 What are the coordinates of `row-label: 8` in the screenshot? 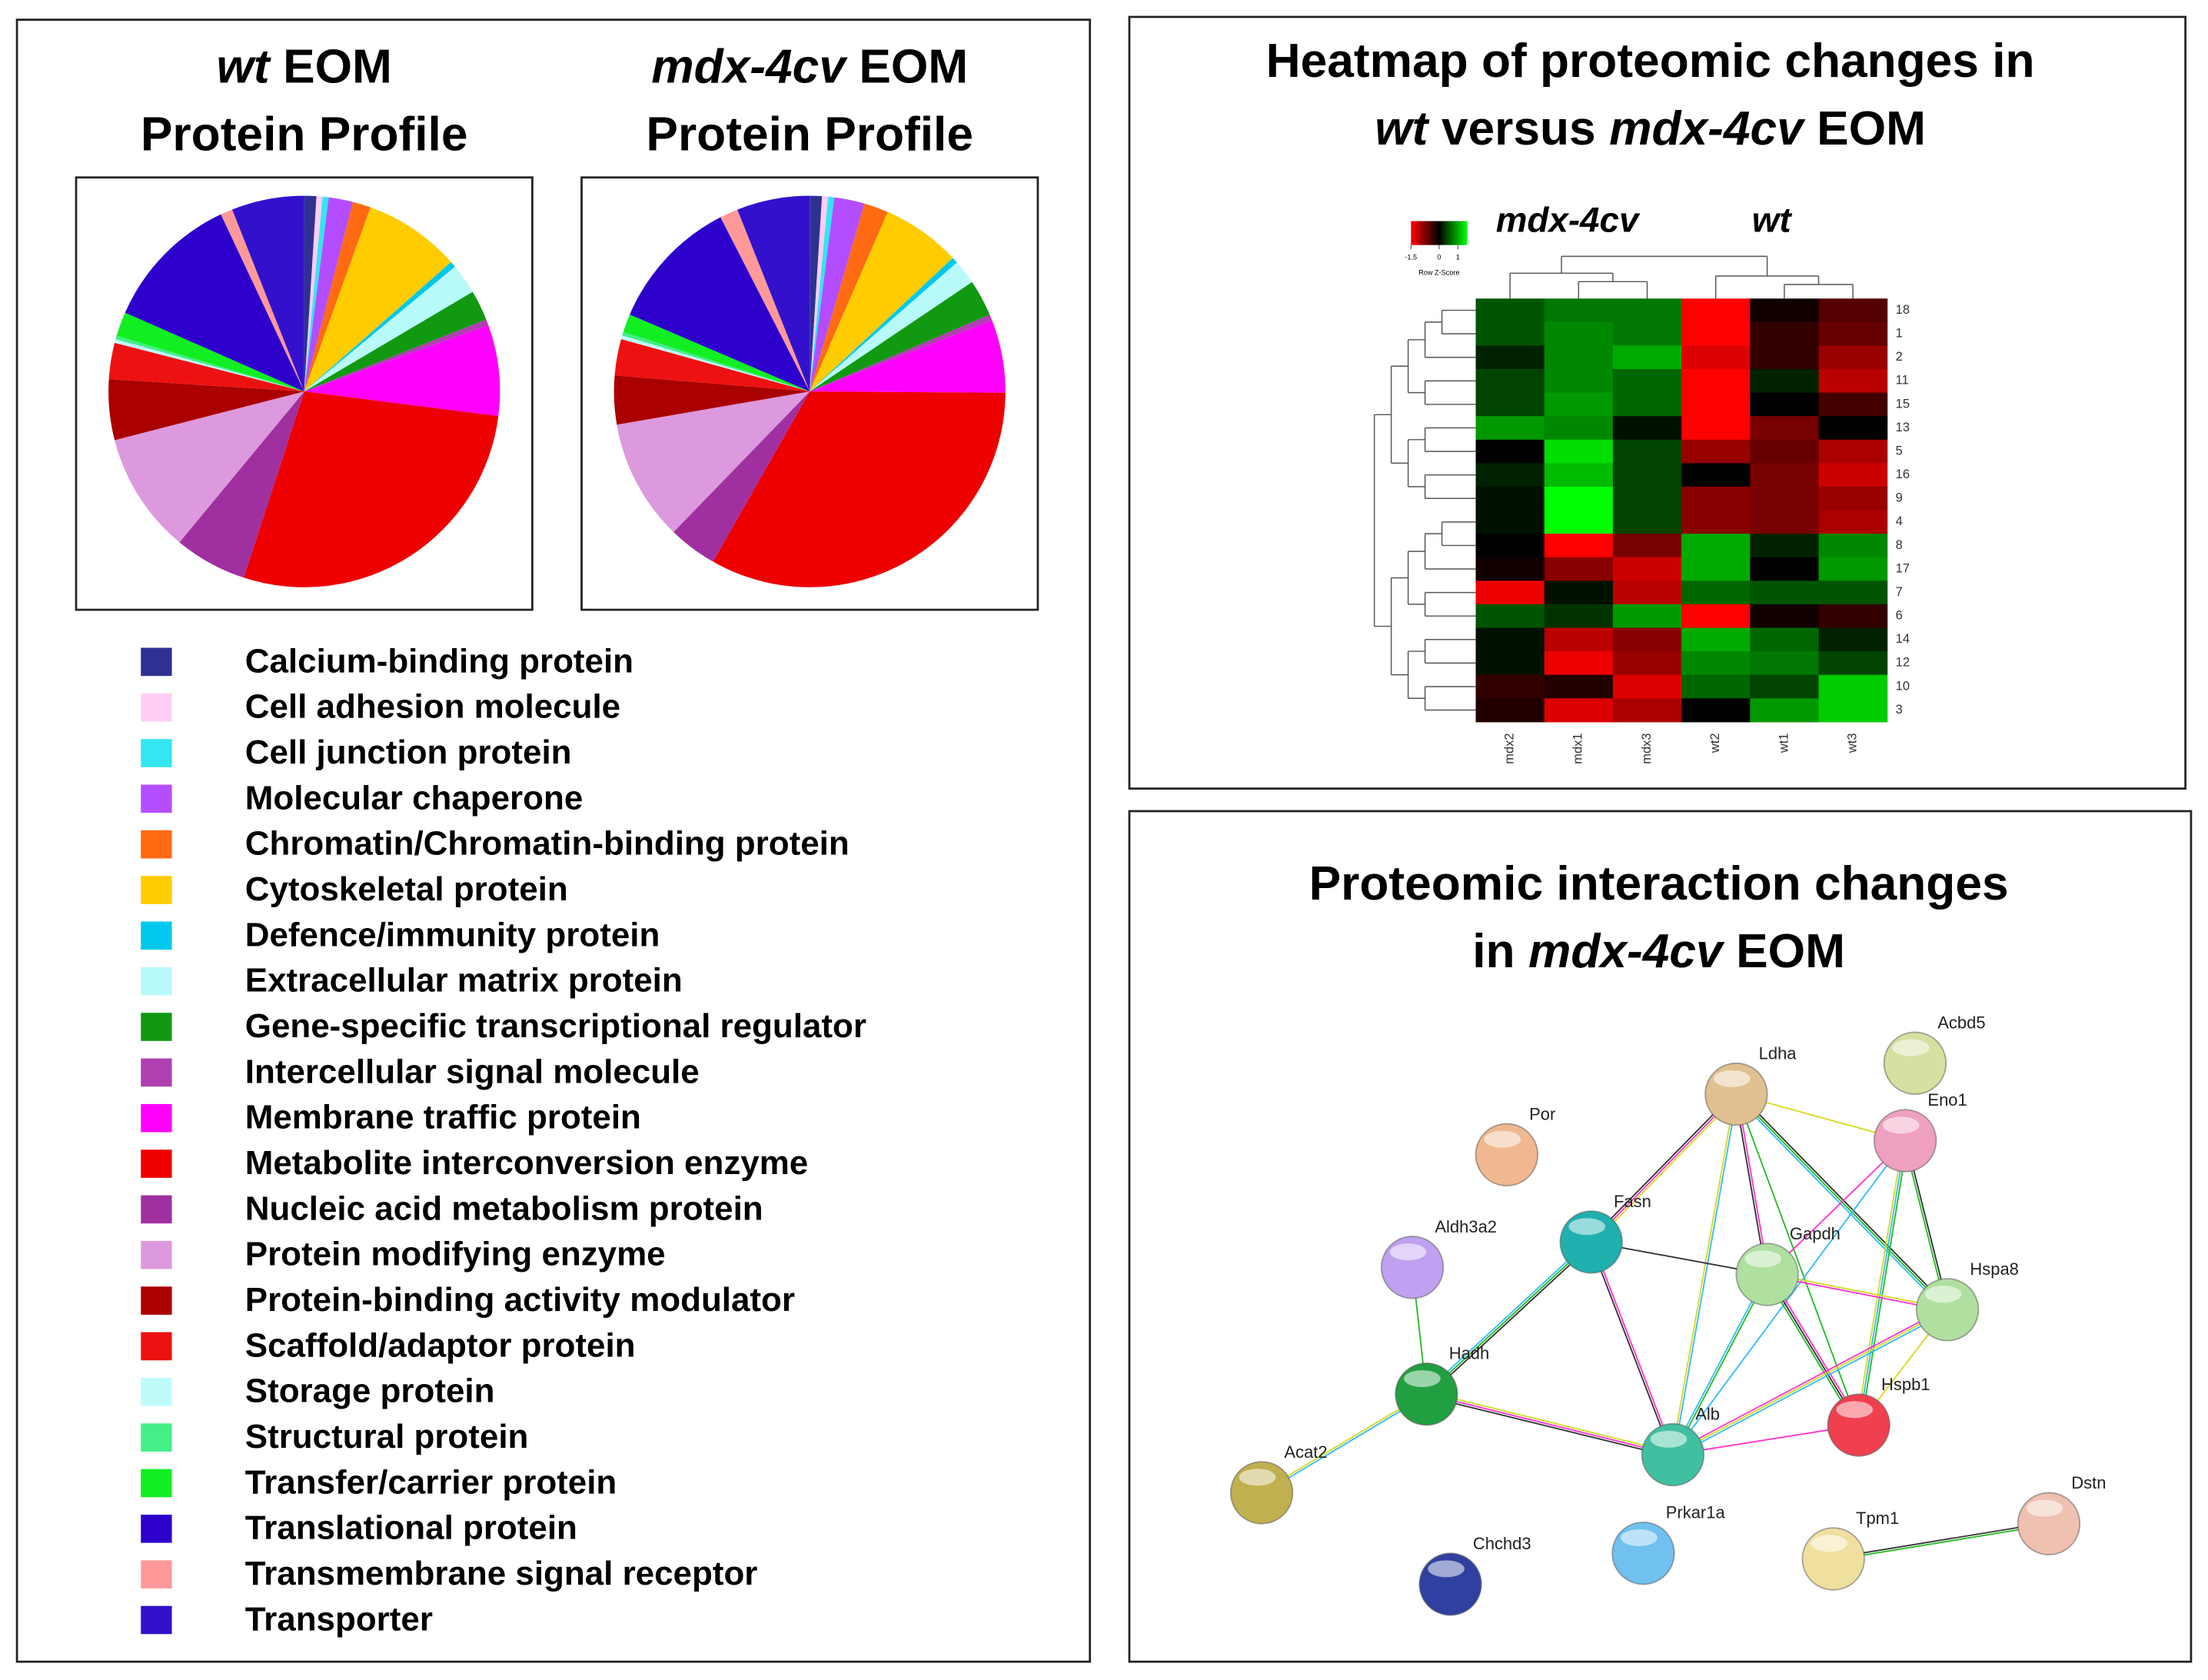 It's located at (1900, 545).